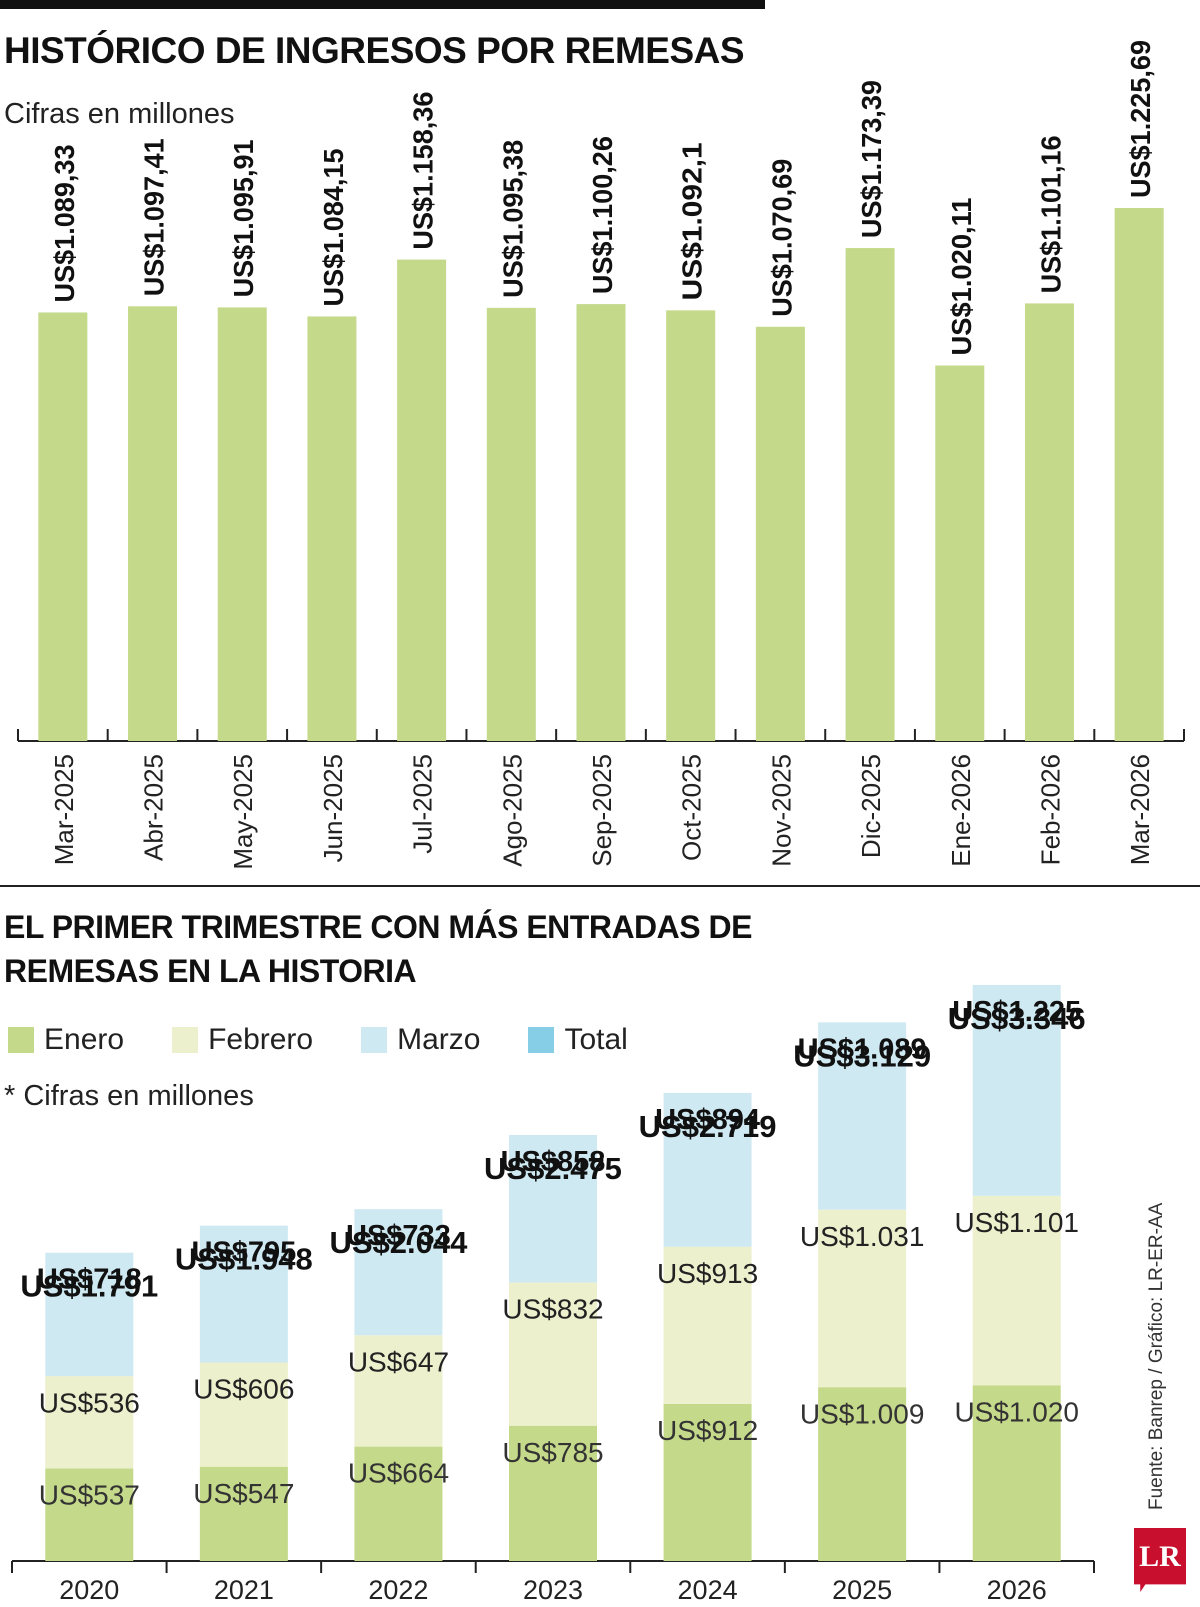  What do you see at coordinates (89, 1590) in the screenshot?
I see `chart2-category-label: 2020` at bounding box center [89, 1590].